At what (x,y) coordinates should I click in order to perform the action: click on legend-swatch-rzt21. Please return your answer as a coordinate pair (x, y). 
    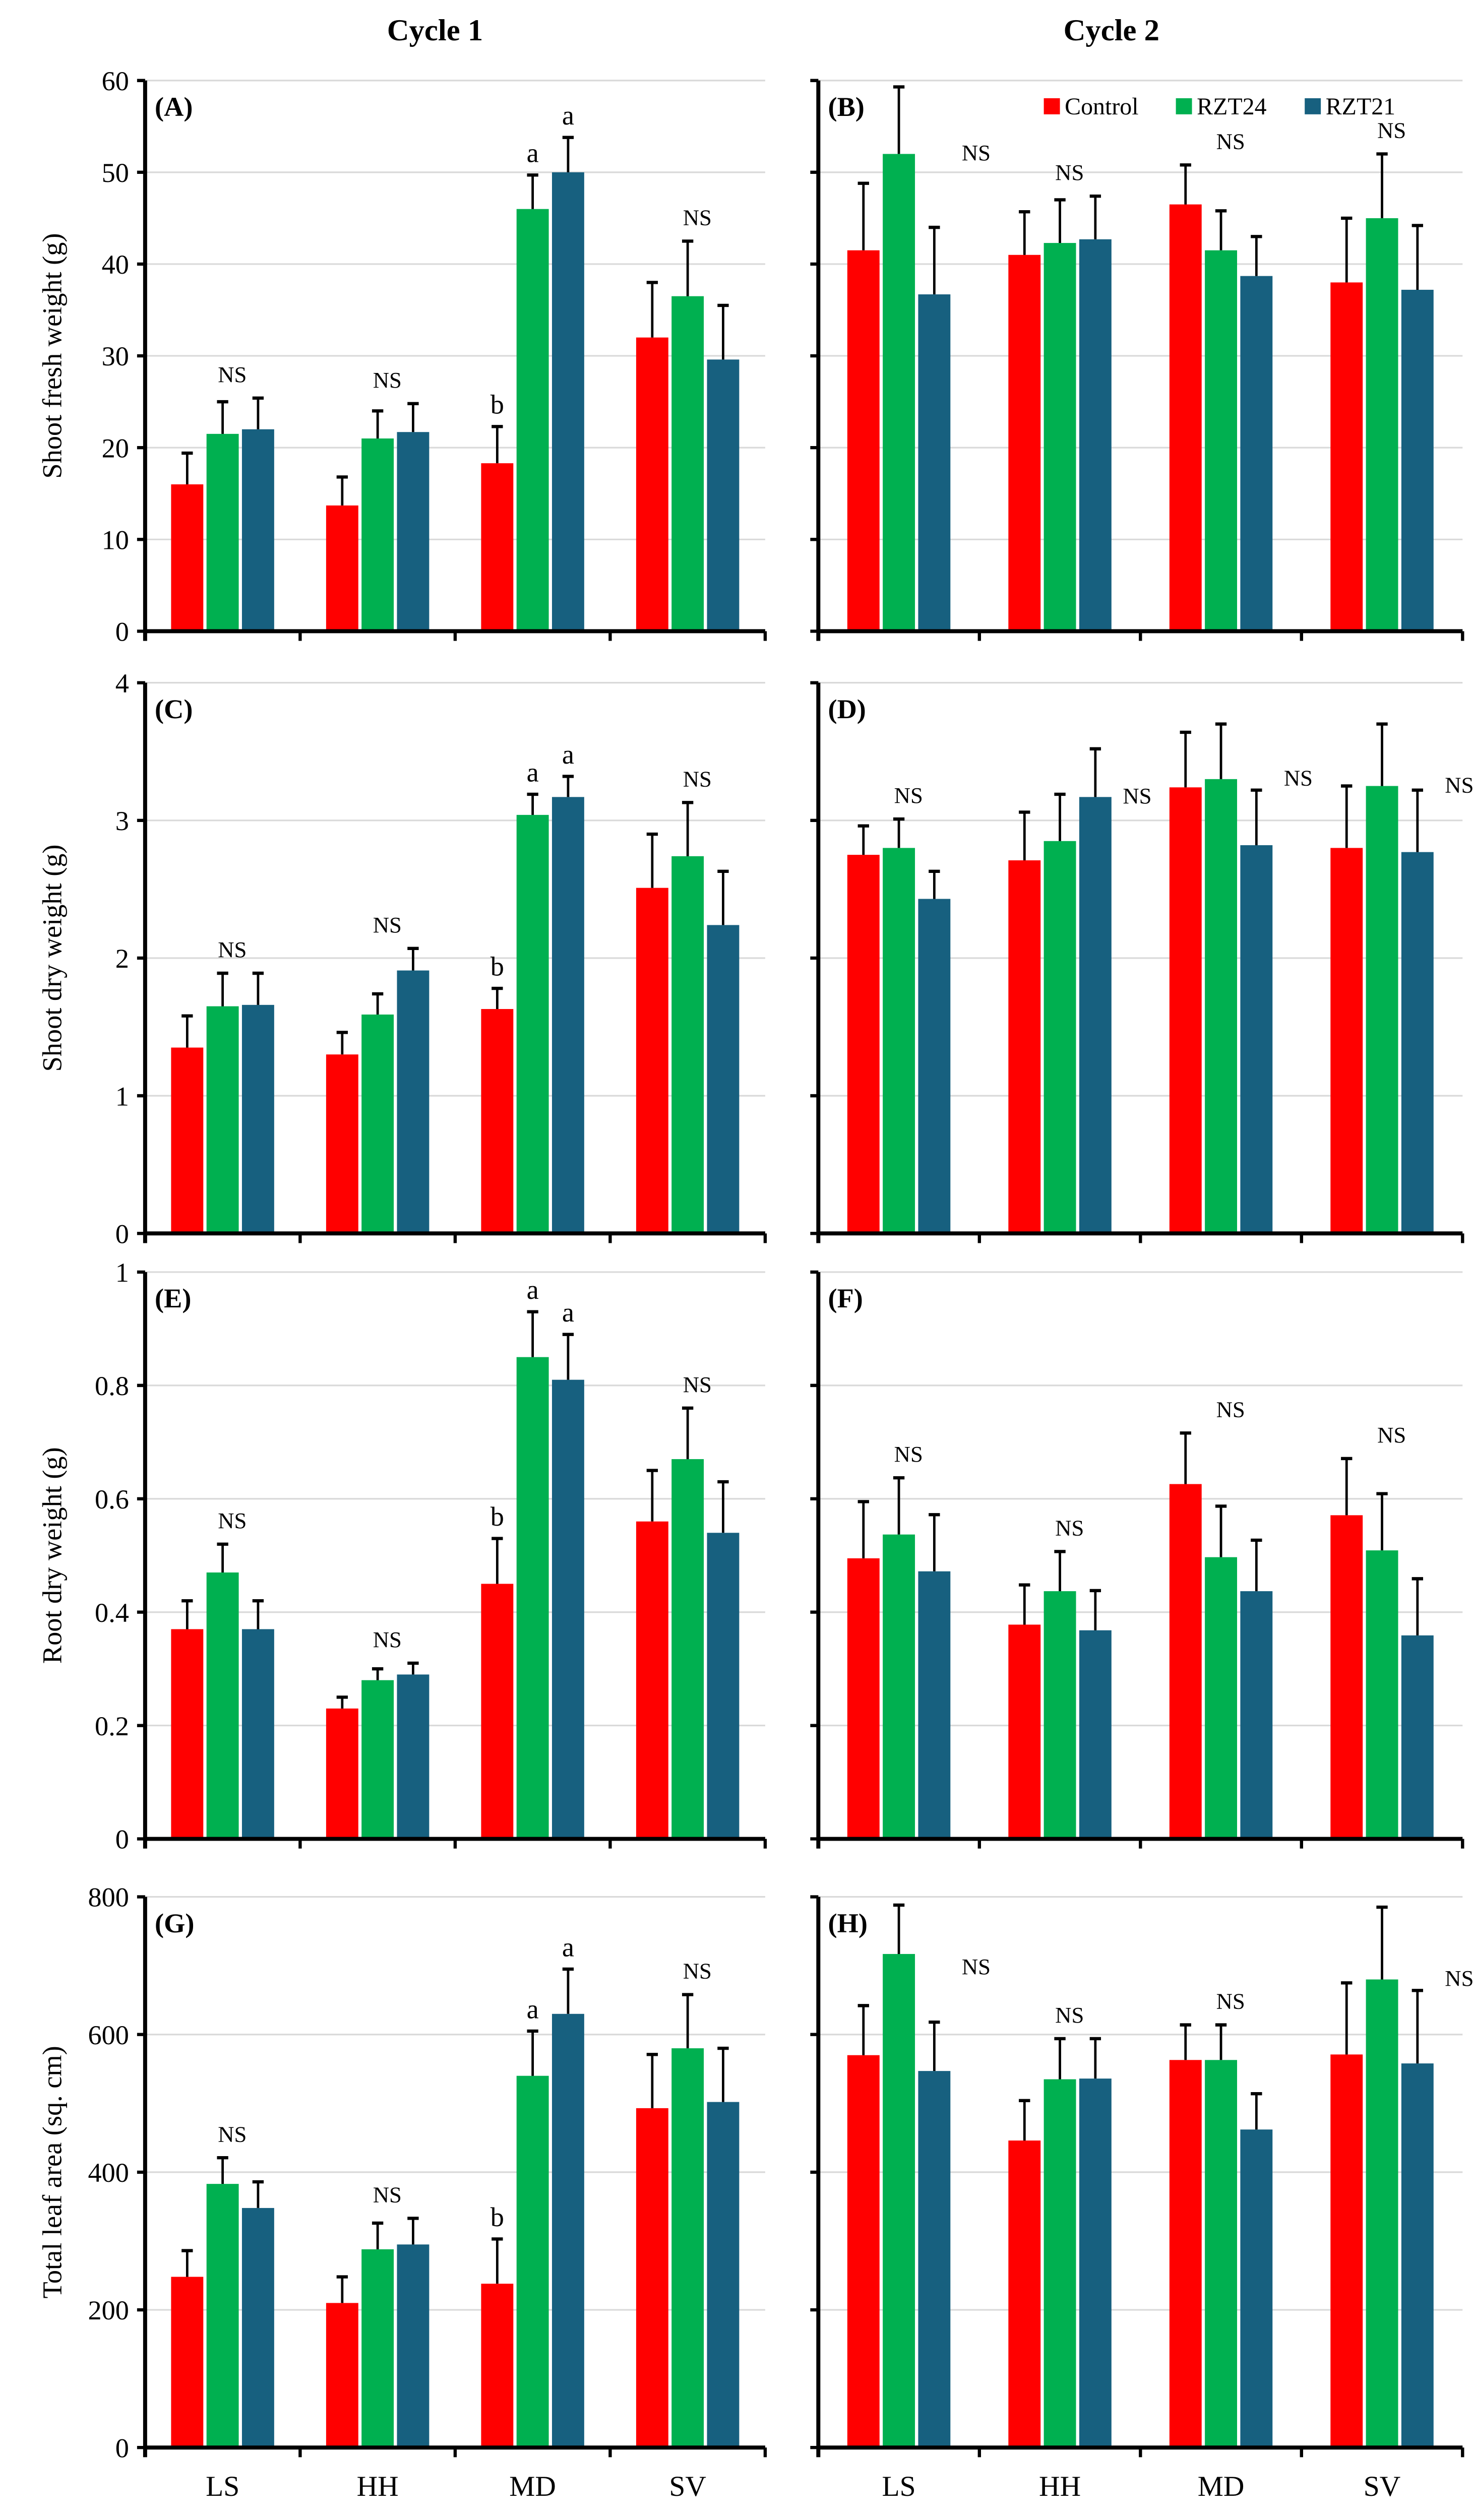
    Looking at the image, I should click on (1313, 106).